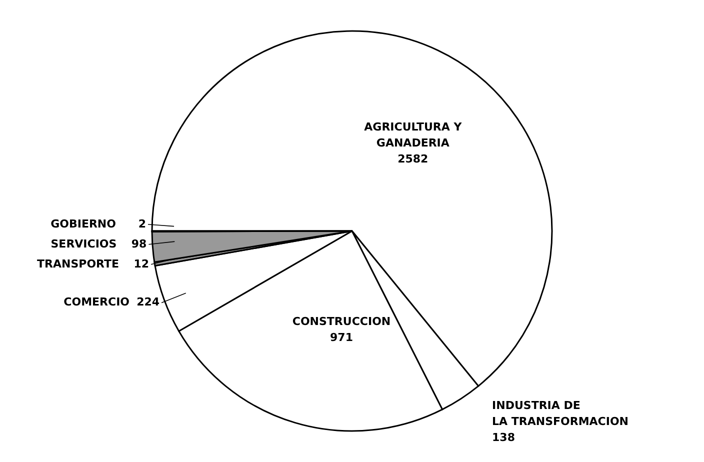 This screenshot has height=462, width=704. Describe the element at coordinates (148, 302) in the screenshot. I see `data-label: 224` at that location.